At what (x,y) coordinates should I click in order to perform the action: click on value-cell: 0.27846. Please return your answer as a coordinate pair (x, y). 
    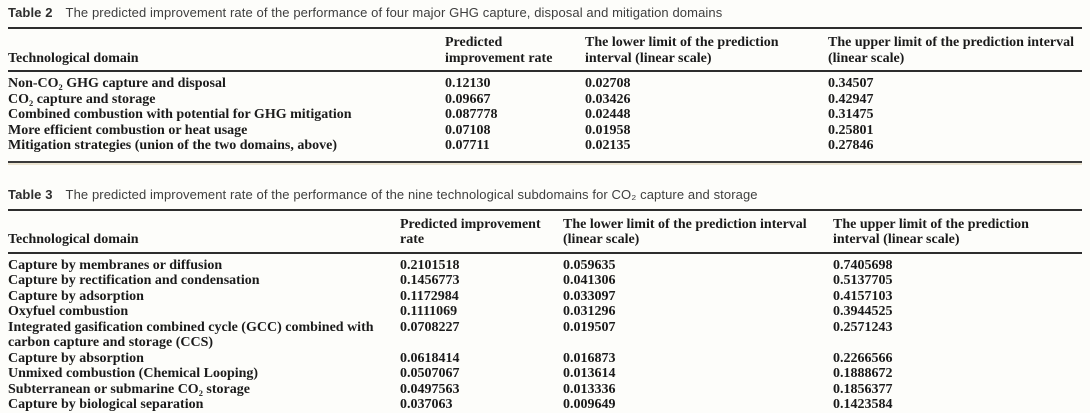
    Looking at the image, I should click on (851, 145).